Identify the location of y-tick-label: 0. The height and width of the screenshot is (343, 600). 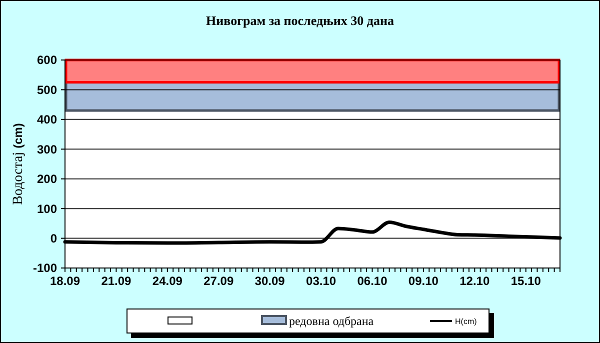
(54, 238).